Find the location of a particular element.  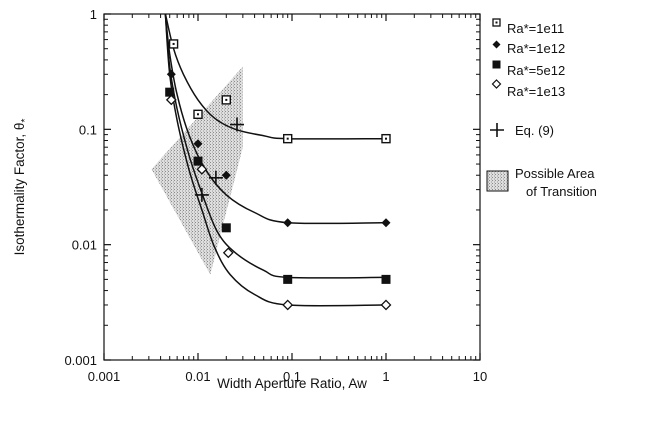

legend-label-ra1e11: Ra*=1e11 is located at coordinates (535, 28).